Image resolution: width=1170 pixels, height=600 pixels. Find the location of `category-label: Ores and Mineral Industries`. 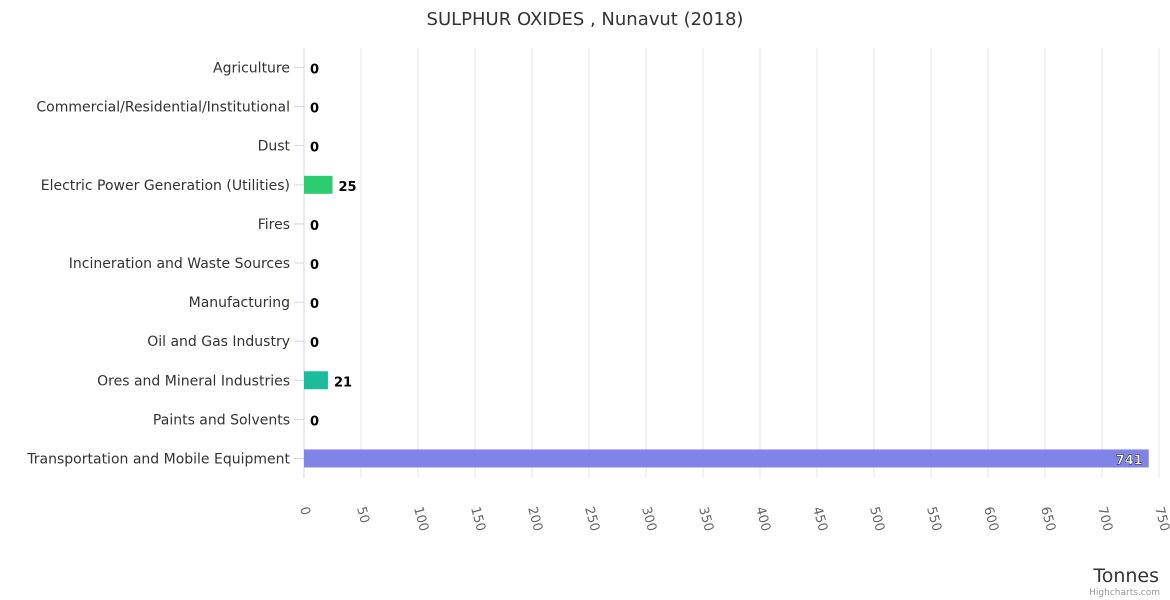

category-label: Ores and Mineral Industries is located at coordinates (193, 381).